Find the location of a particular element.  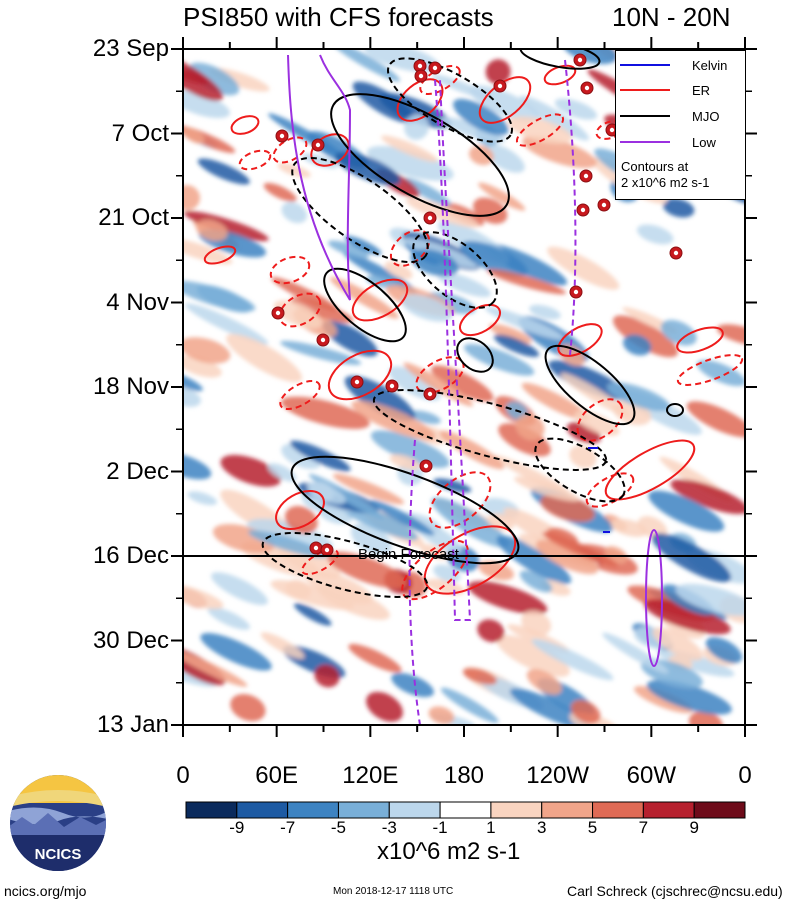

region-label: 10N - 20N is located at coordinates (671, 17).